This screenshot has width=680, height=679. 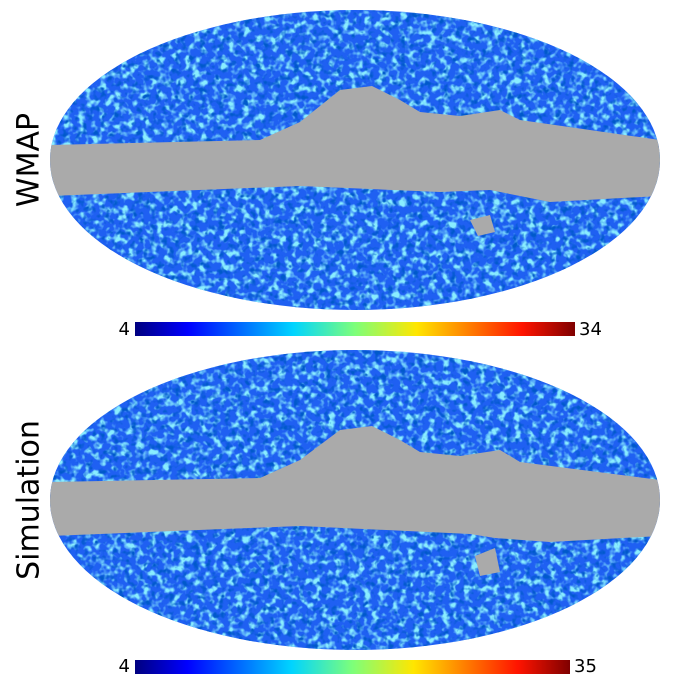 I want to click on panel-label: Simulation, so click(x=29, y=500).